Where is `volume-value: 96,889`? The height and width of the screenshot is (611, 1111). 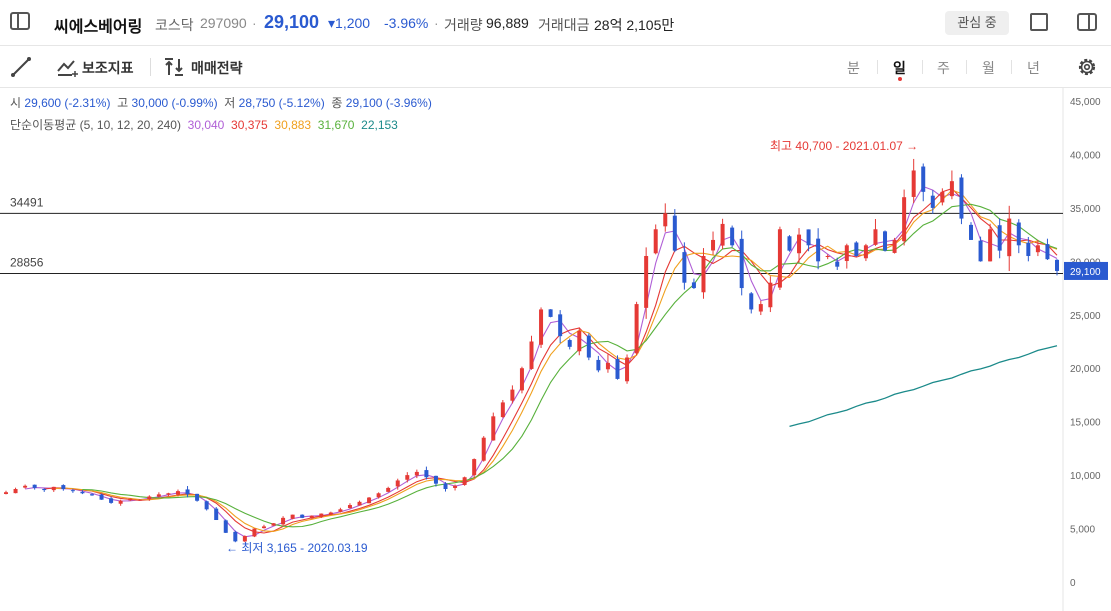
volume-value: 96,889 is located at coordinates (507, 23).